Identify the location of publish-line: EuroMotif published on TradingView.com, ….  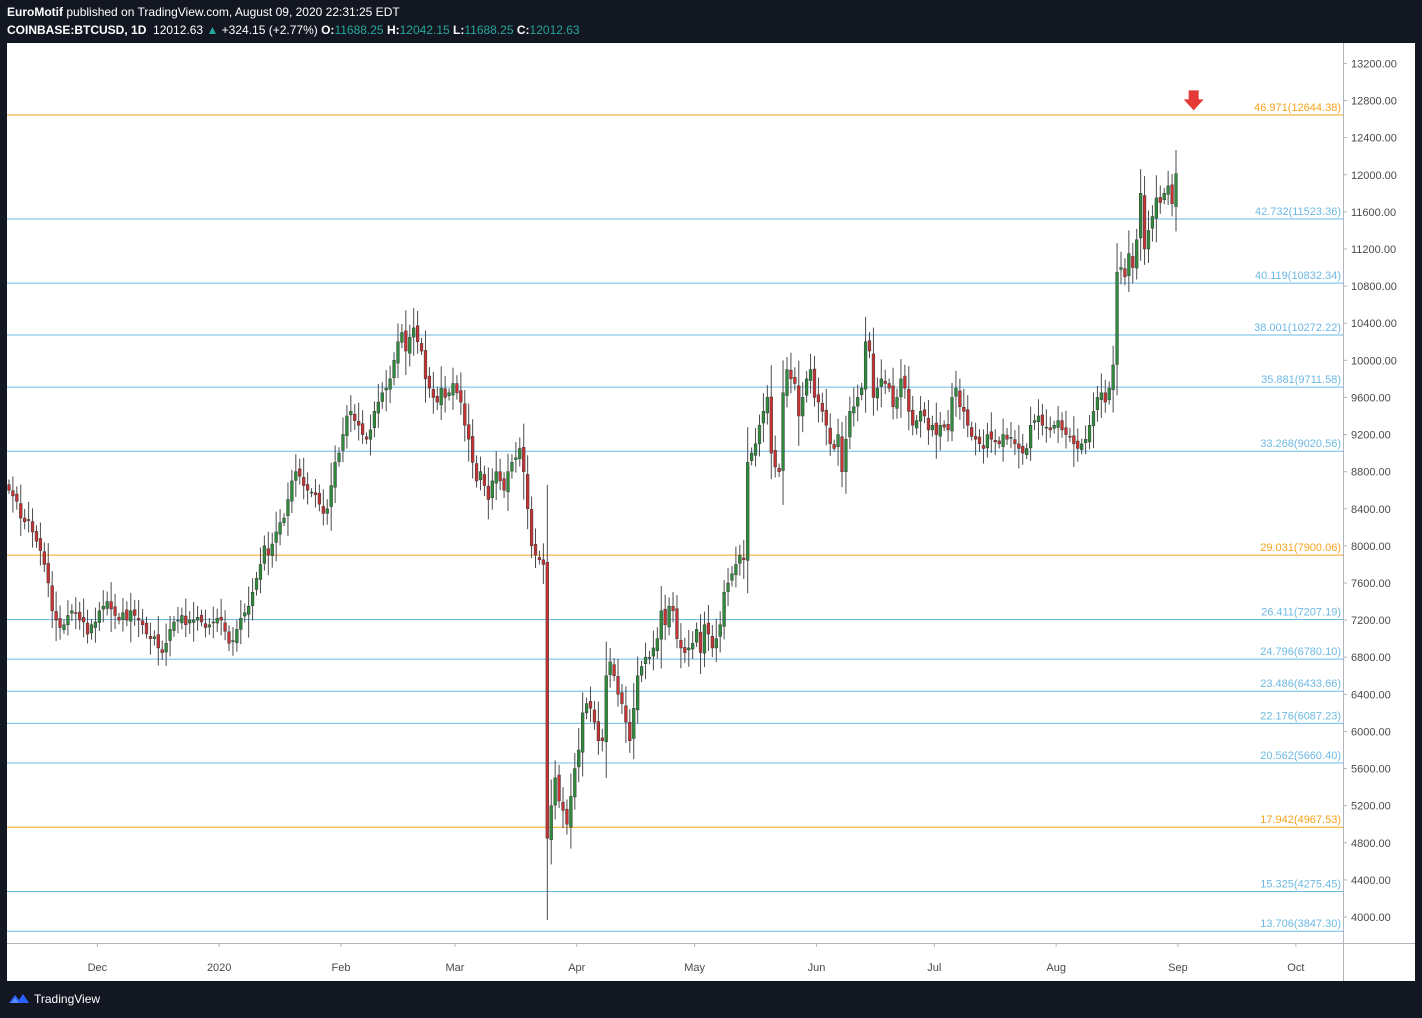
(203, 12).